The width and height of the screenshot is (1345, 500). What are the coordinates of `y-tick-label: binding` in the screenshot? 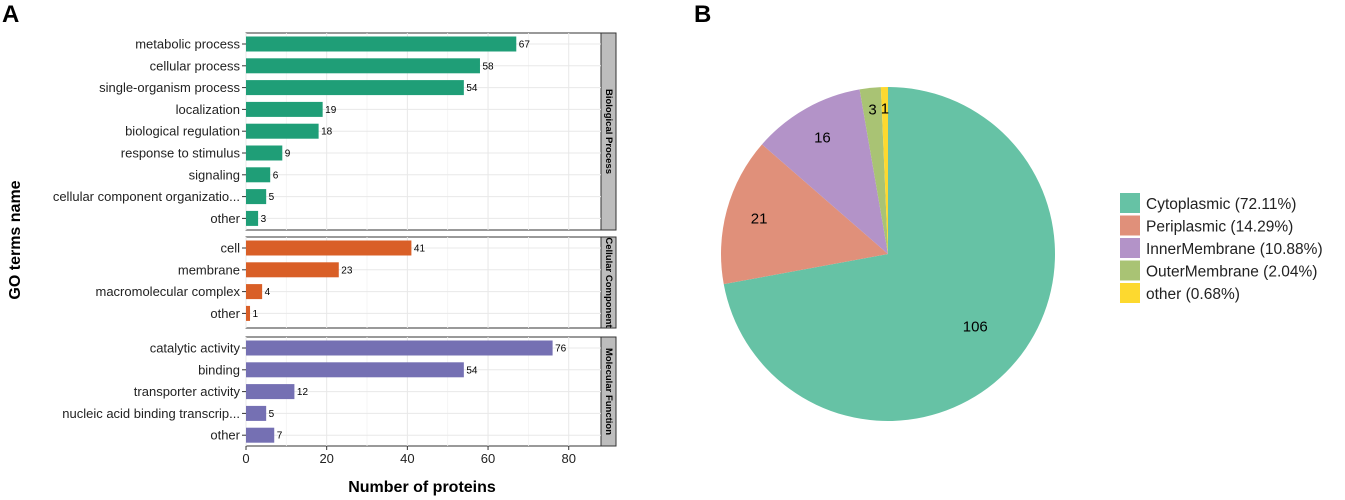 It's located at (219, 369).